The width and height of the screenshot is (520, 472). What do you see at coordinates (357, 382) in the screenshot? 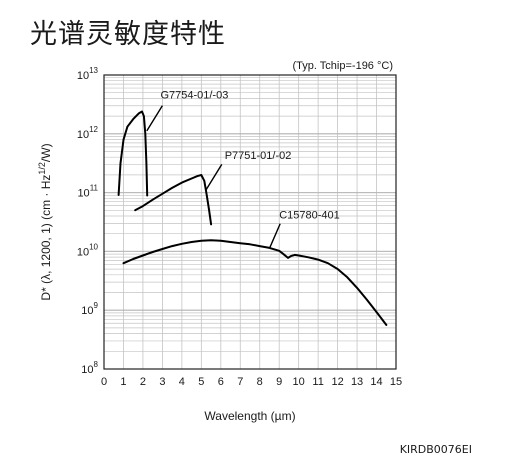
I see `x-tick-label: 13` at bounding box center [357, 382].